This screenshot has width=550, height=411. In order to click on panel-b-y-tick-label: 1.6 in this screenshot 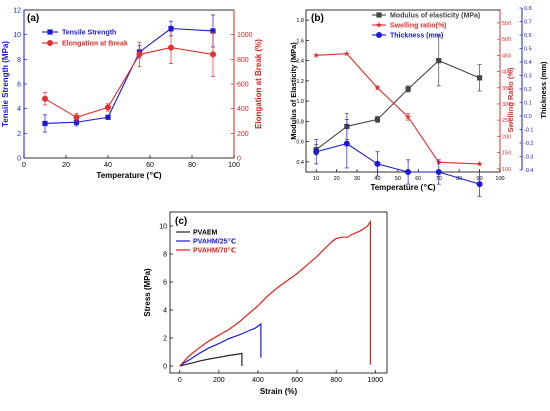, I will do `click(300, 41)`.